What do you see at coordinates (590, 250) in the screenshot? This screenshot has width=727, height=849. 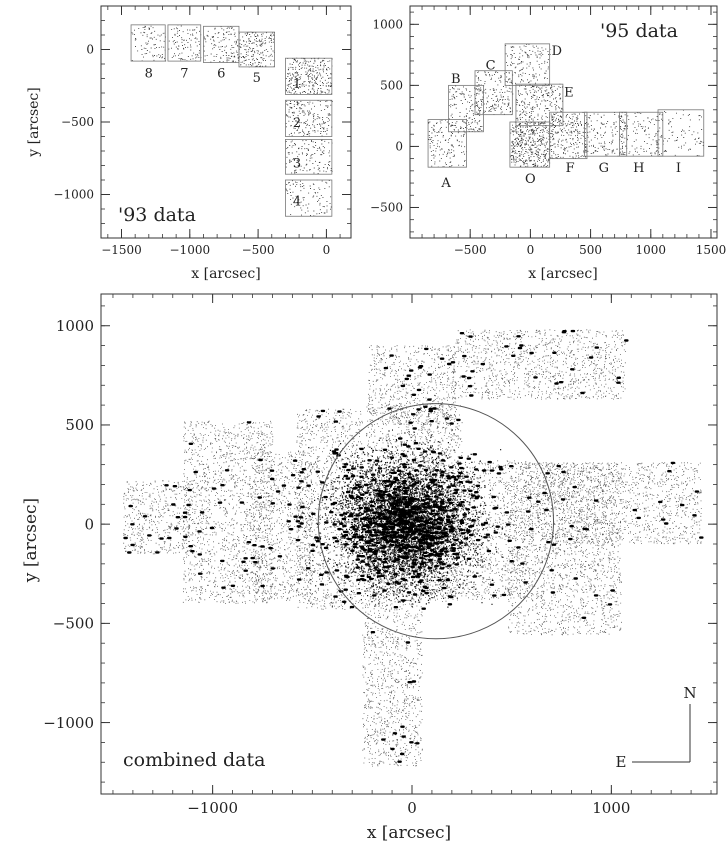 I see `x-tick-label: 500` at bounding box center [590, 250].